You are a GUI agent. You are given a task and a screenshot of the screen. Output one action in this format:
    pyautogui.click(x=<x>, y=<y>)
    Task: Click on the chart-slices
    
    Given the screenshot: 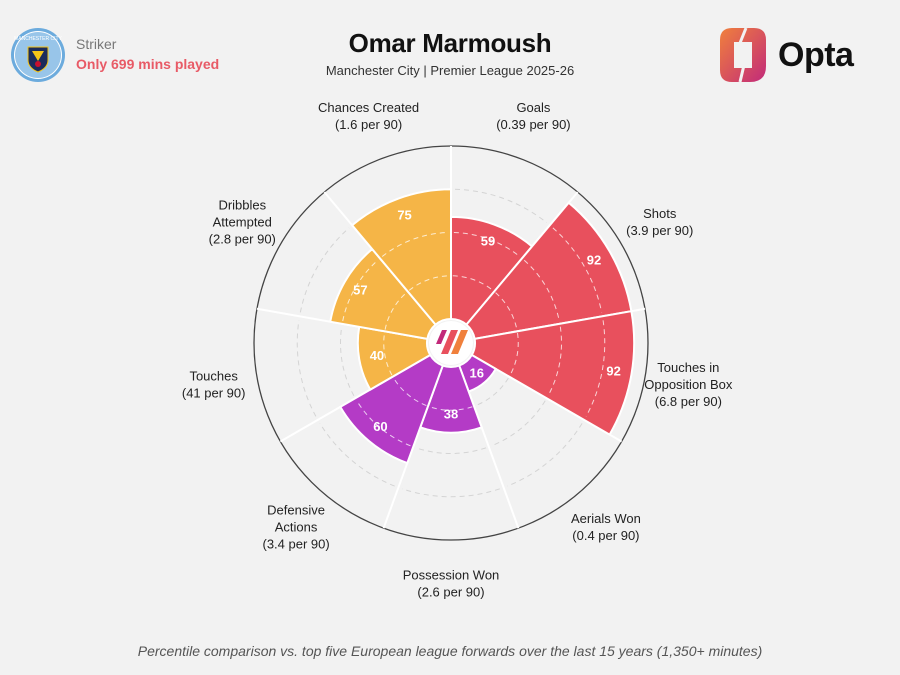 What is the action you would take?
    pyautogui.click(x=482, y=326)
    